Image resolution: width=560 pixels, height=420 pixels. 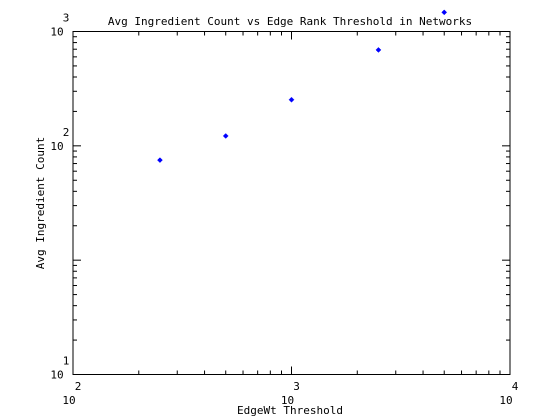 I want to click on x-tick-label-exponent: 2, so click(x=78, y=386).